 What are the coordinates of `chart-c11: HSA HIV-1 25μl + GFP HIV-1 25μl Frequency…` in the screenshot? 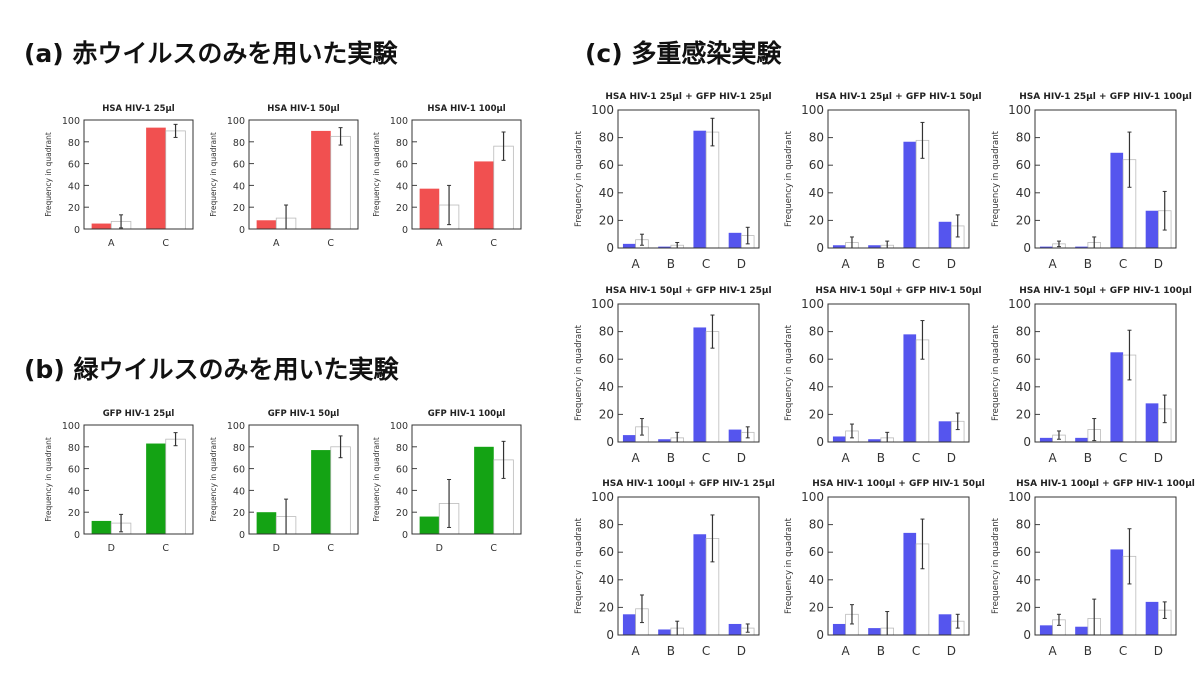 It's located at (673, 181).